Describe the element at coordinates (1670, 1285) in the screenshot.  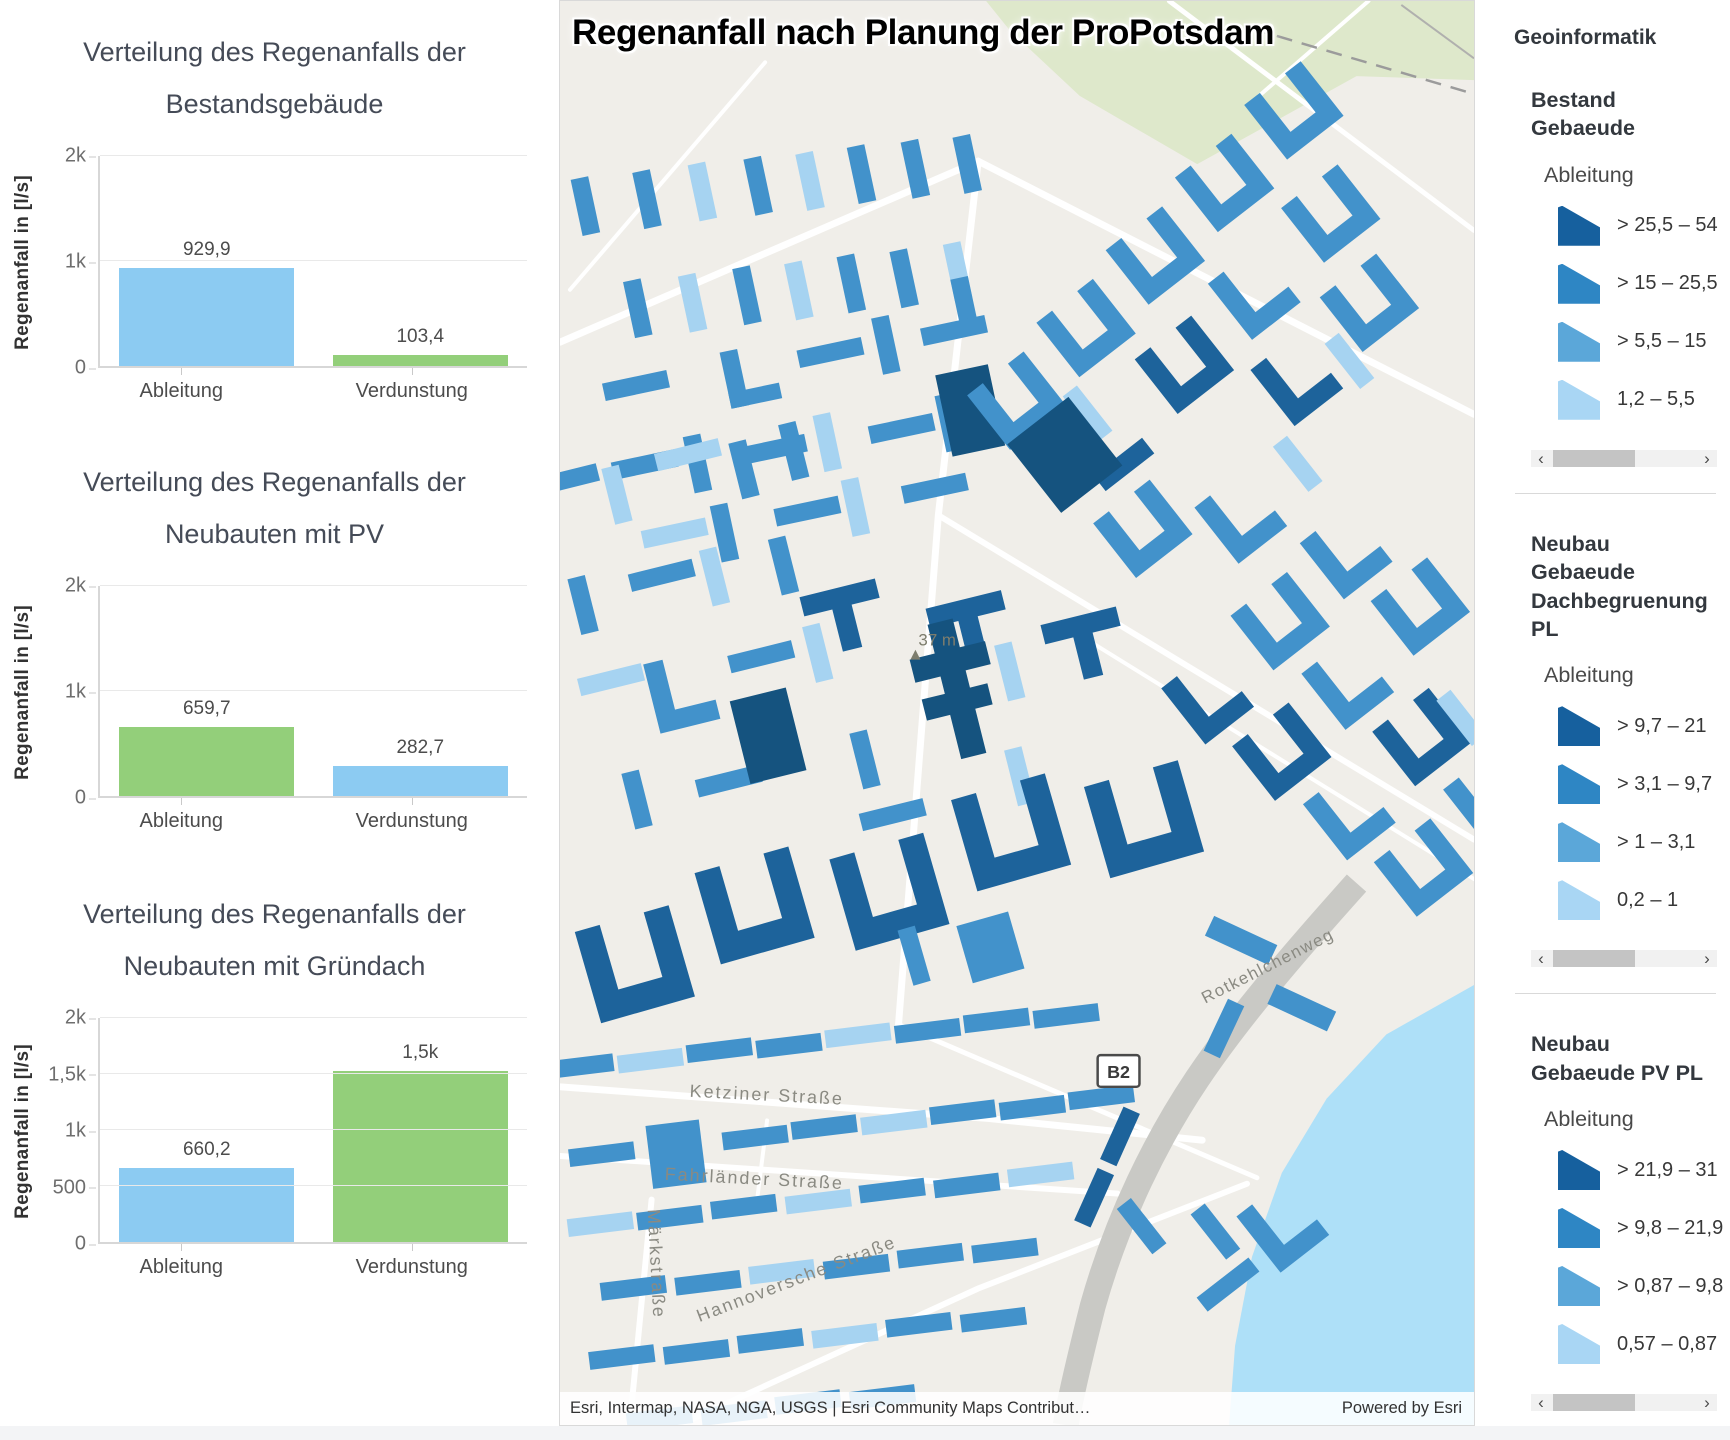
I see `class-label: > 0,87 – 9,8` at that location.